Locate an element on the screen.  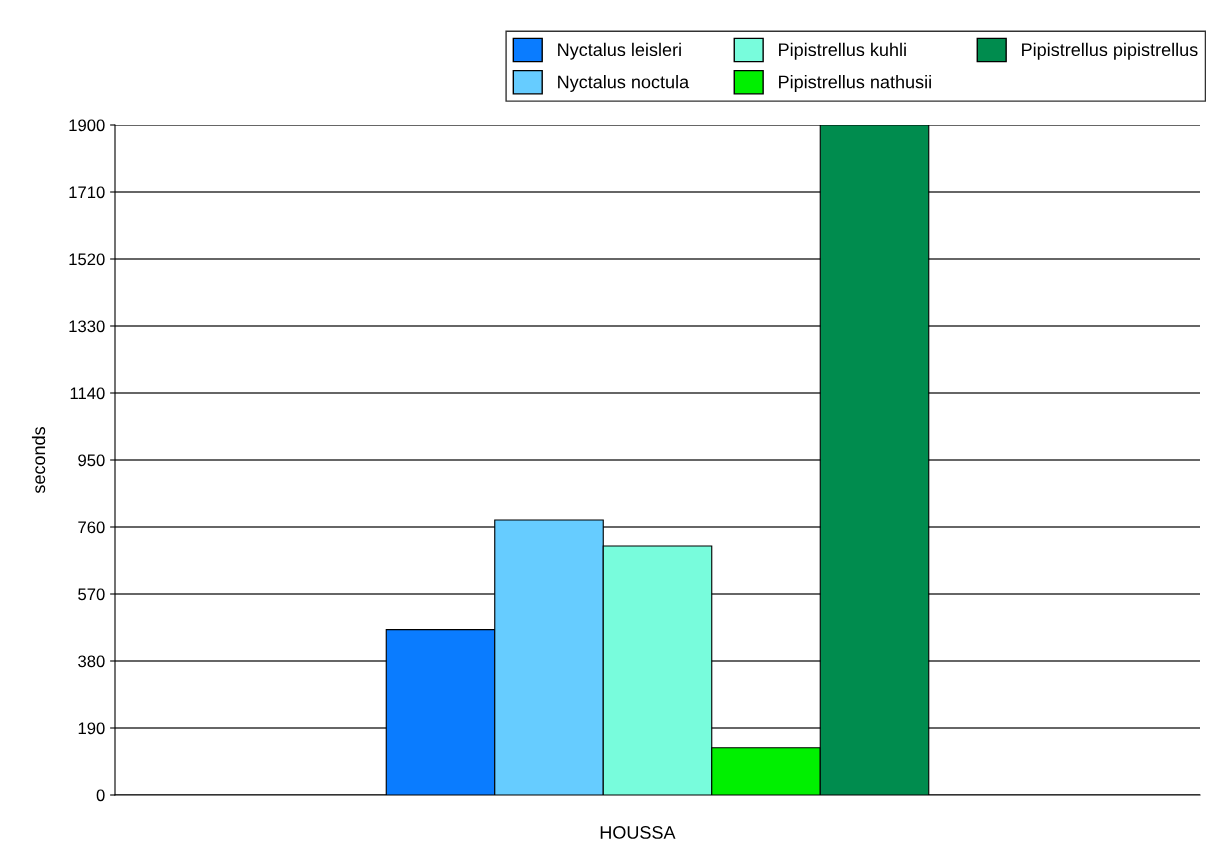
legend-label: Pipistrellus kuhli is located at coordinates (842, 51).